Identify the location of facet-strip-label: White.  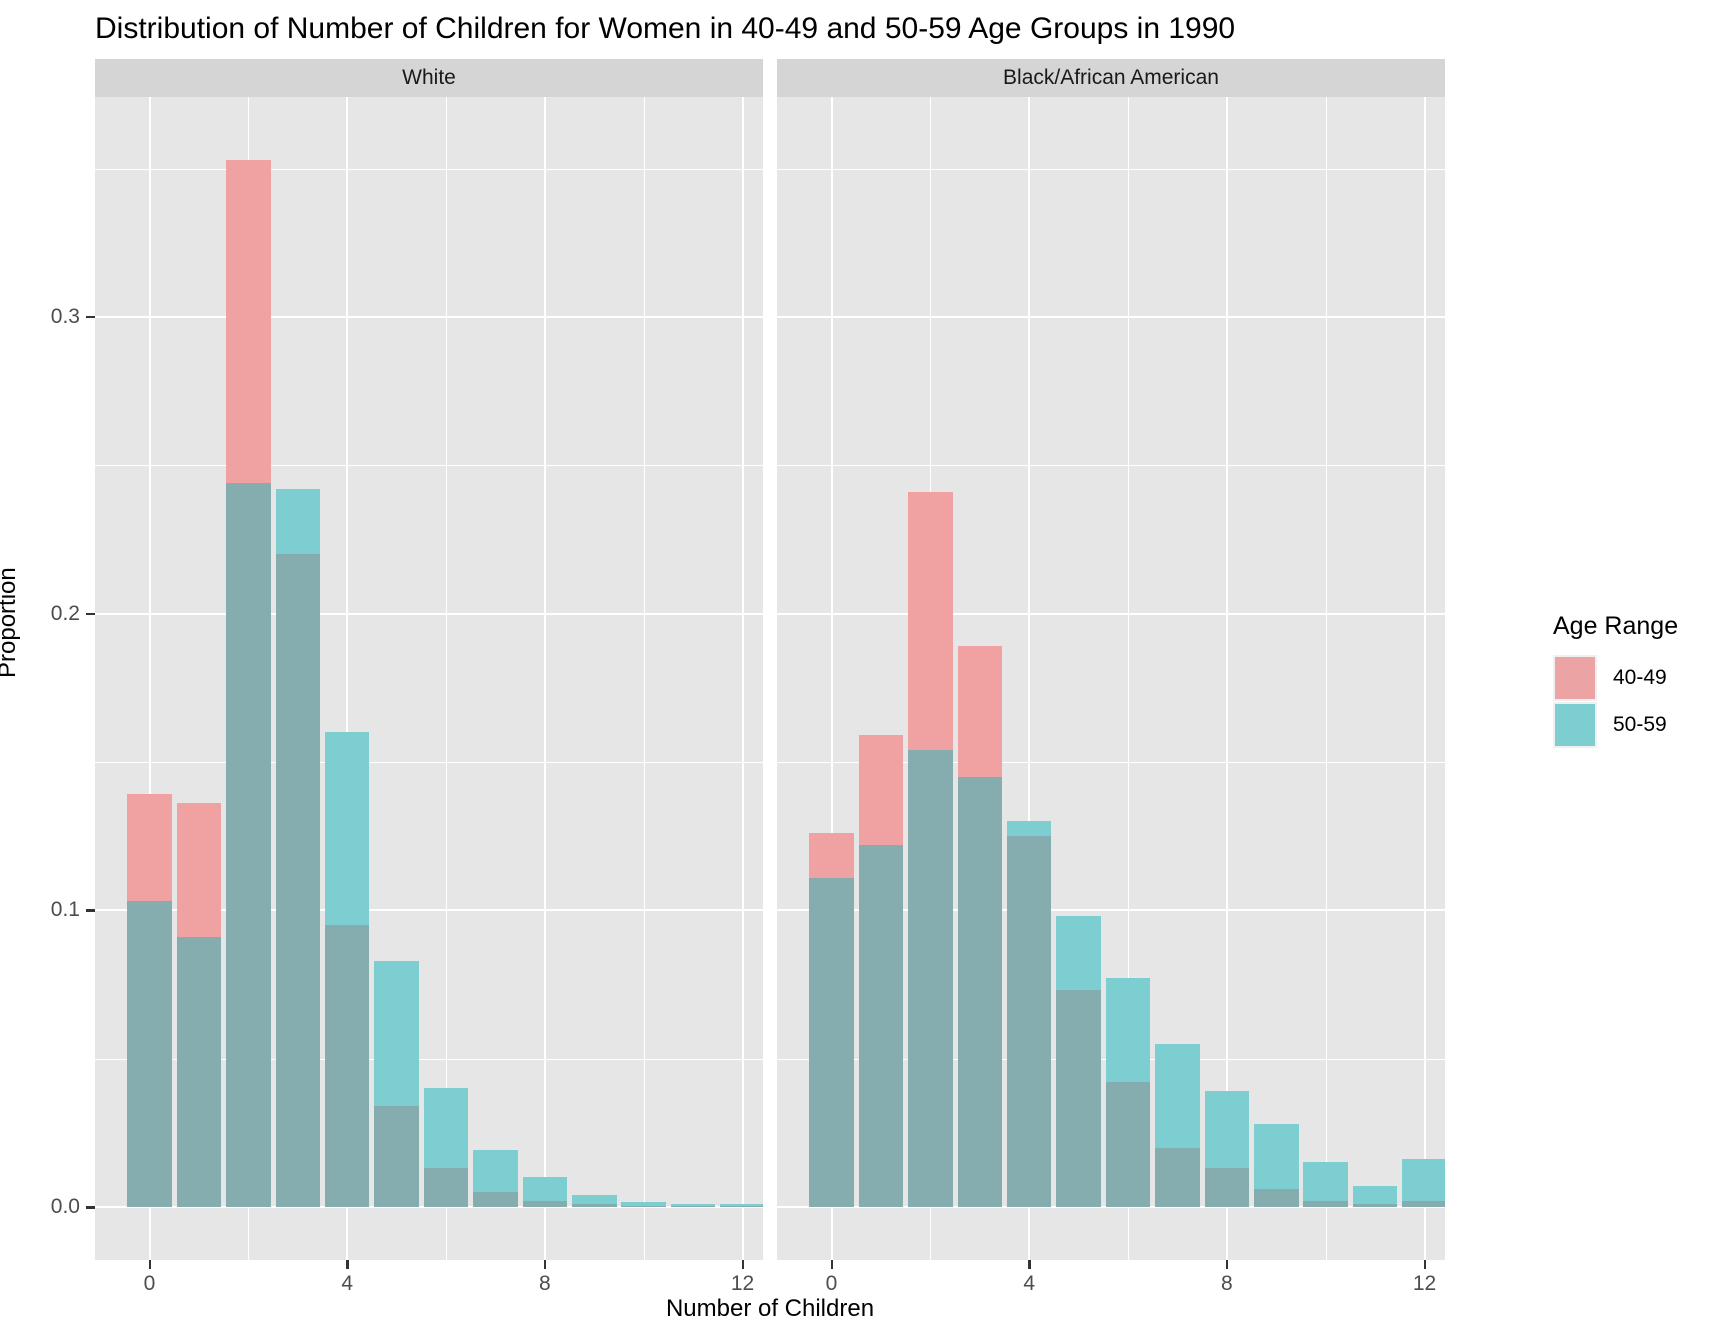
(429, 77).